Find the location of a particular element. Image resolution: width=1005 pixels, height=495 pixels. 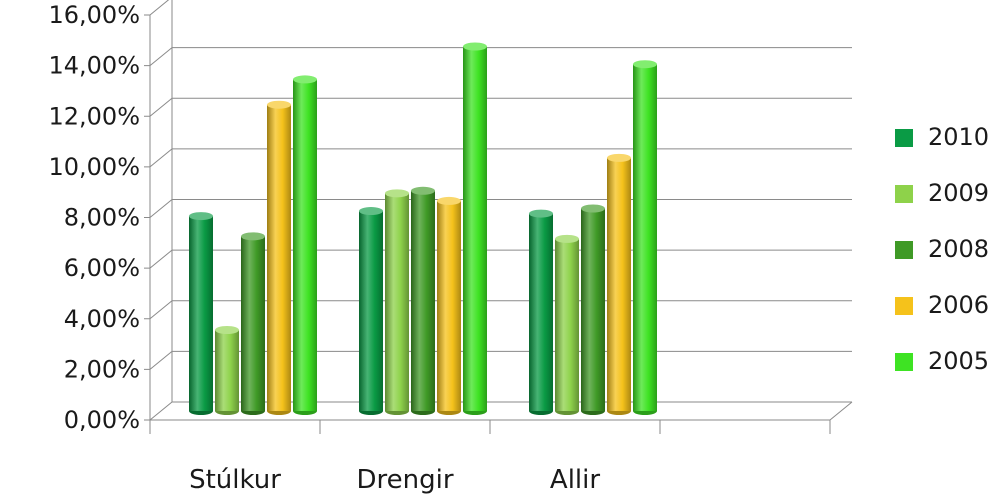

legend-label: 2005 is located at coordinates (958, 361).